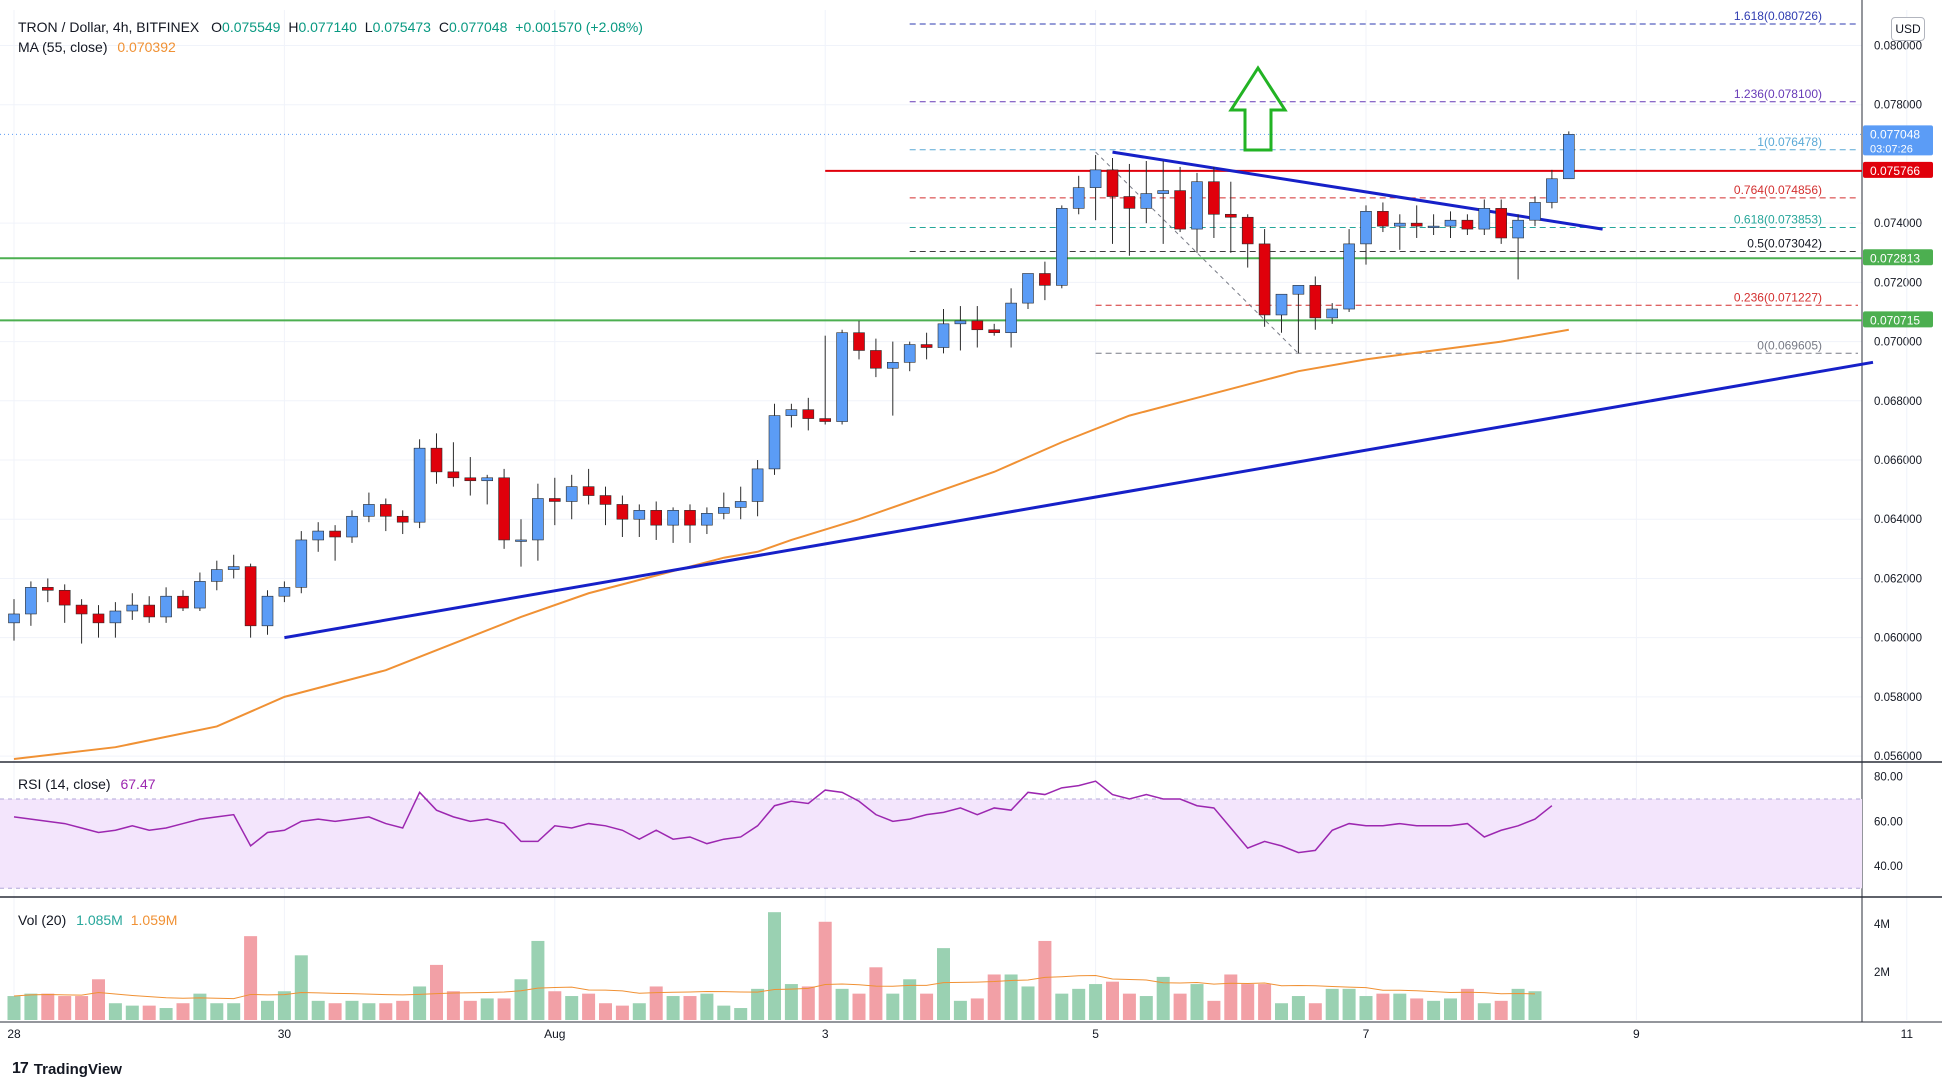  What do you see at coordinates (67, 1069) in the screenshot?
I see `tradingview-logo: 17 TradingView` at bounding box center [67, 1069].